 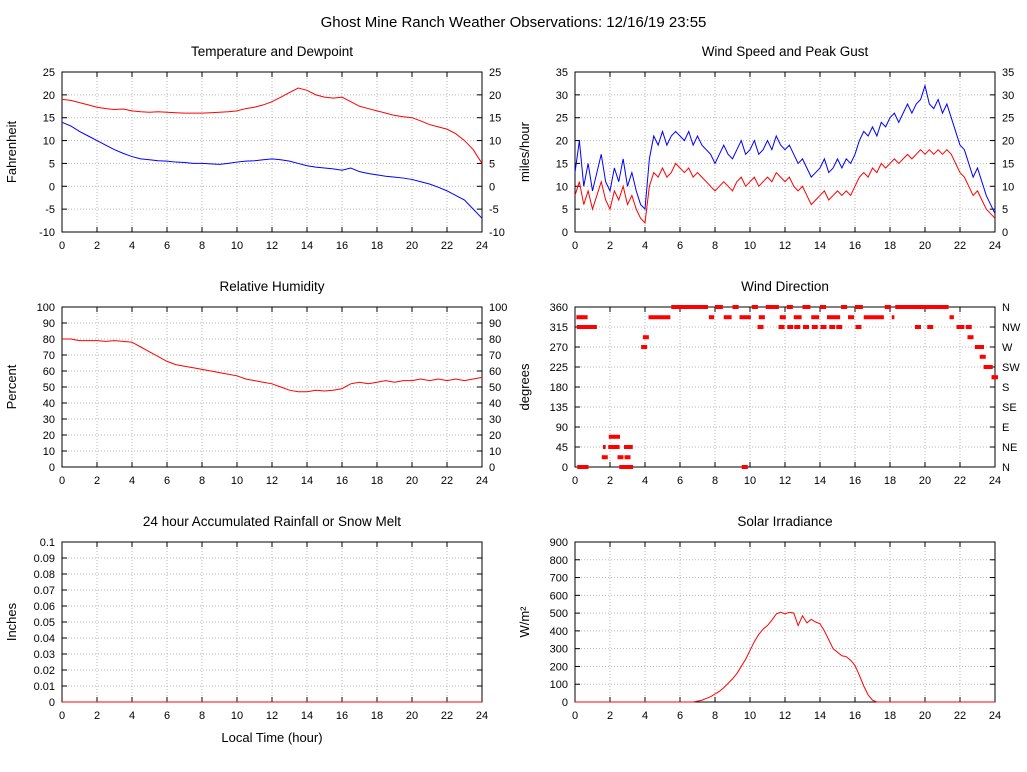 I want to click on y-tick-label: 90, so click(x=562, y=428).